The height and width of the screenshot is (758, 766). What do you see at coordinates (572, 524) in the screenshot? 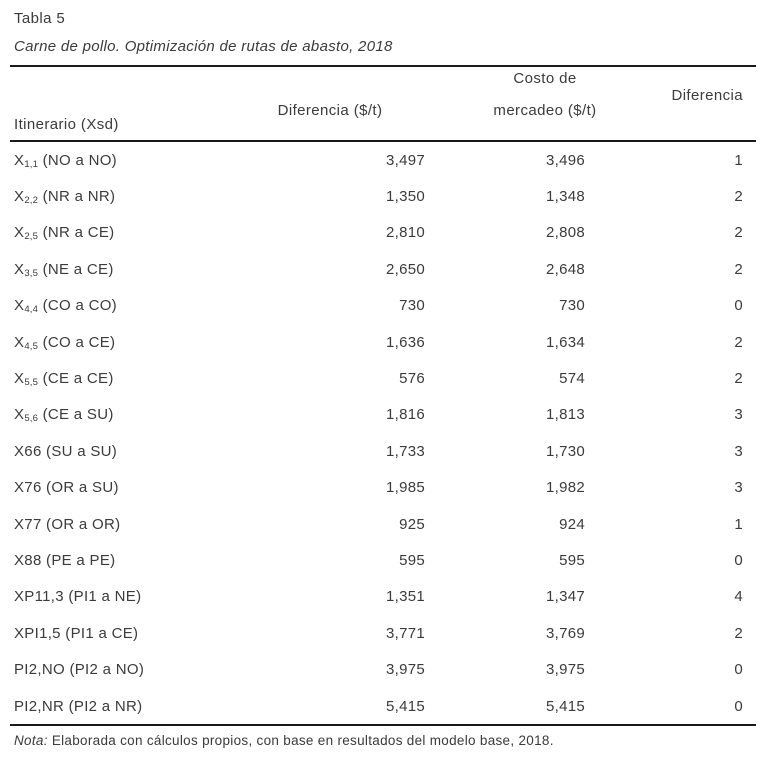
I see `costo-mercadeo-value-cell: 924` at bounding box center [572, 524].